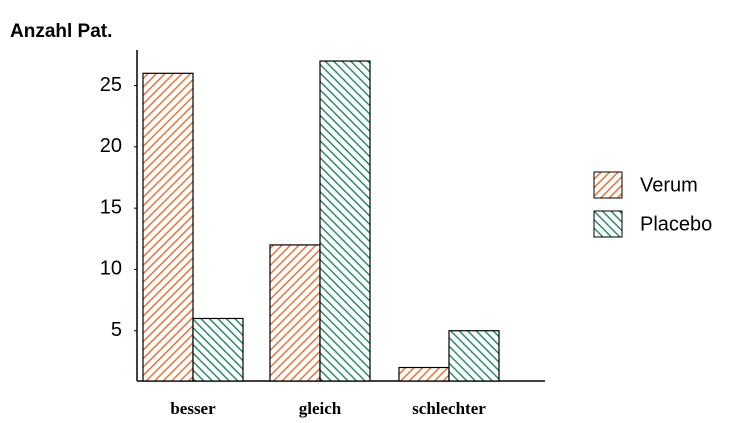 The width and height of the screenshot is (736, 423). Describe the element at coordinates (320, 408) in the screenshot. I see `x-tick-label: gleich` at that location.